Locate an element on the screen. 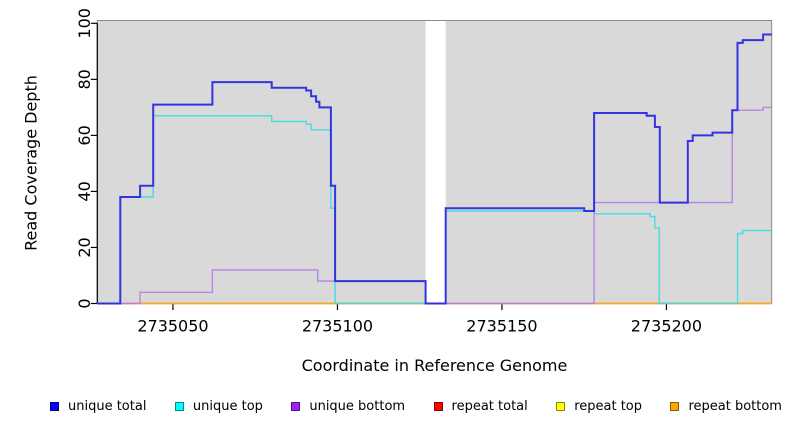 This screenshot has width=792, height=432. y-tick-label: 0 is located at coordinates (84, 303).